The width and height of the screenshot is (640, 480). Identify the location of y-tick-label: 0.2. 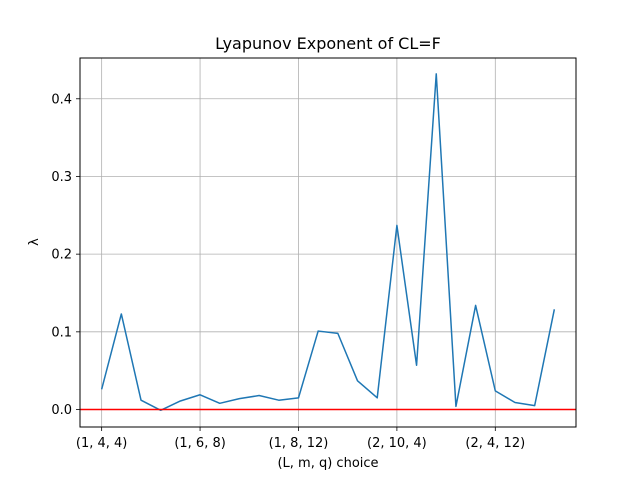
(61, 255).